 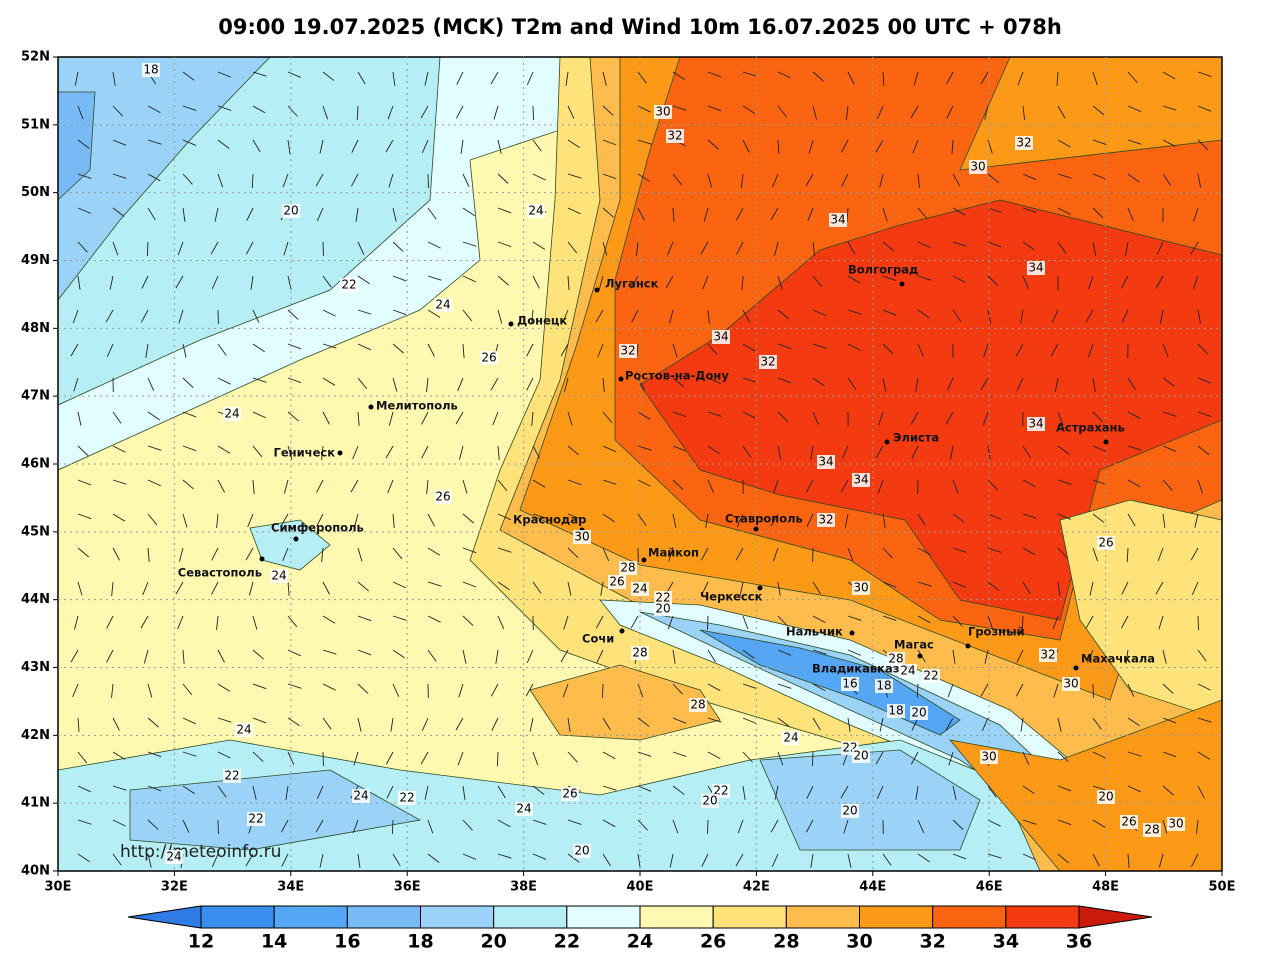 I want to click on city-label: Майкоп, so click(x=673, y=553).